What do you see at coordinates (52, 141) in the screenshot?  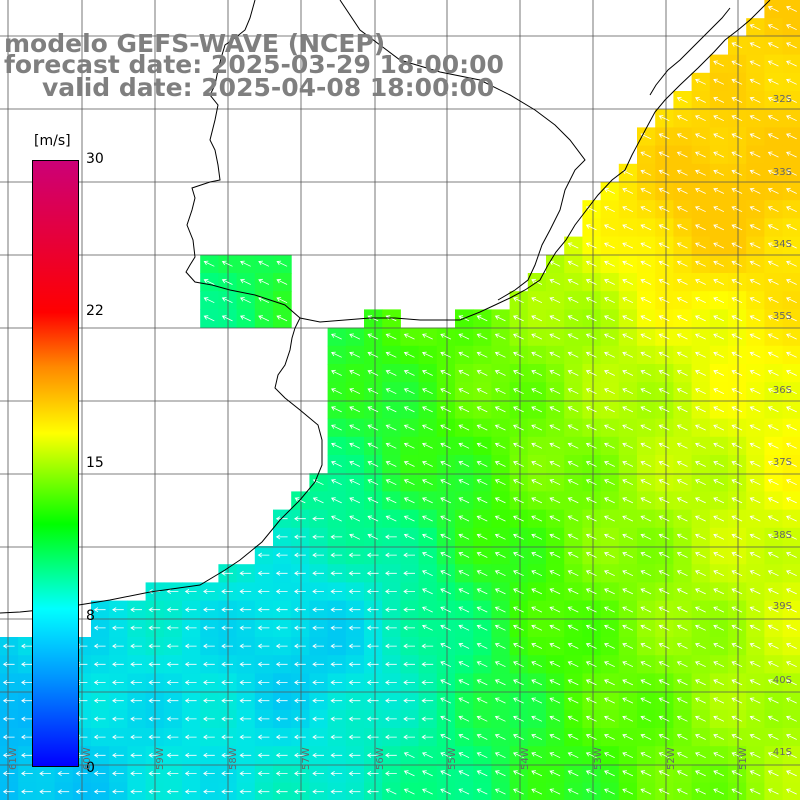 I see `colorbar-unit: [m/s]` at bounding box center [52, 141].